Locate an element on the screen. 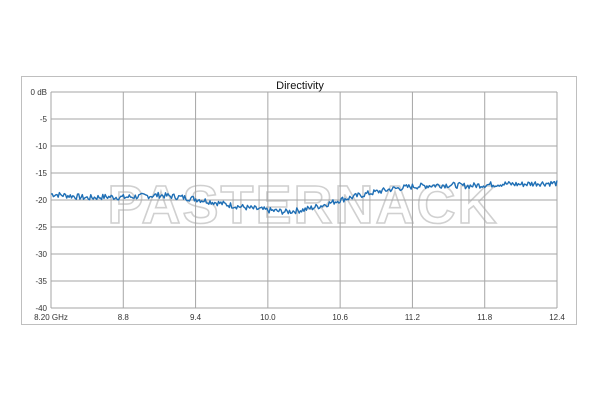  y-tick-label: -20 is located at coordinates (41, 200).